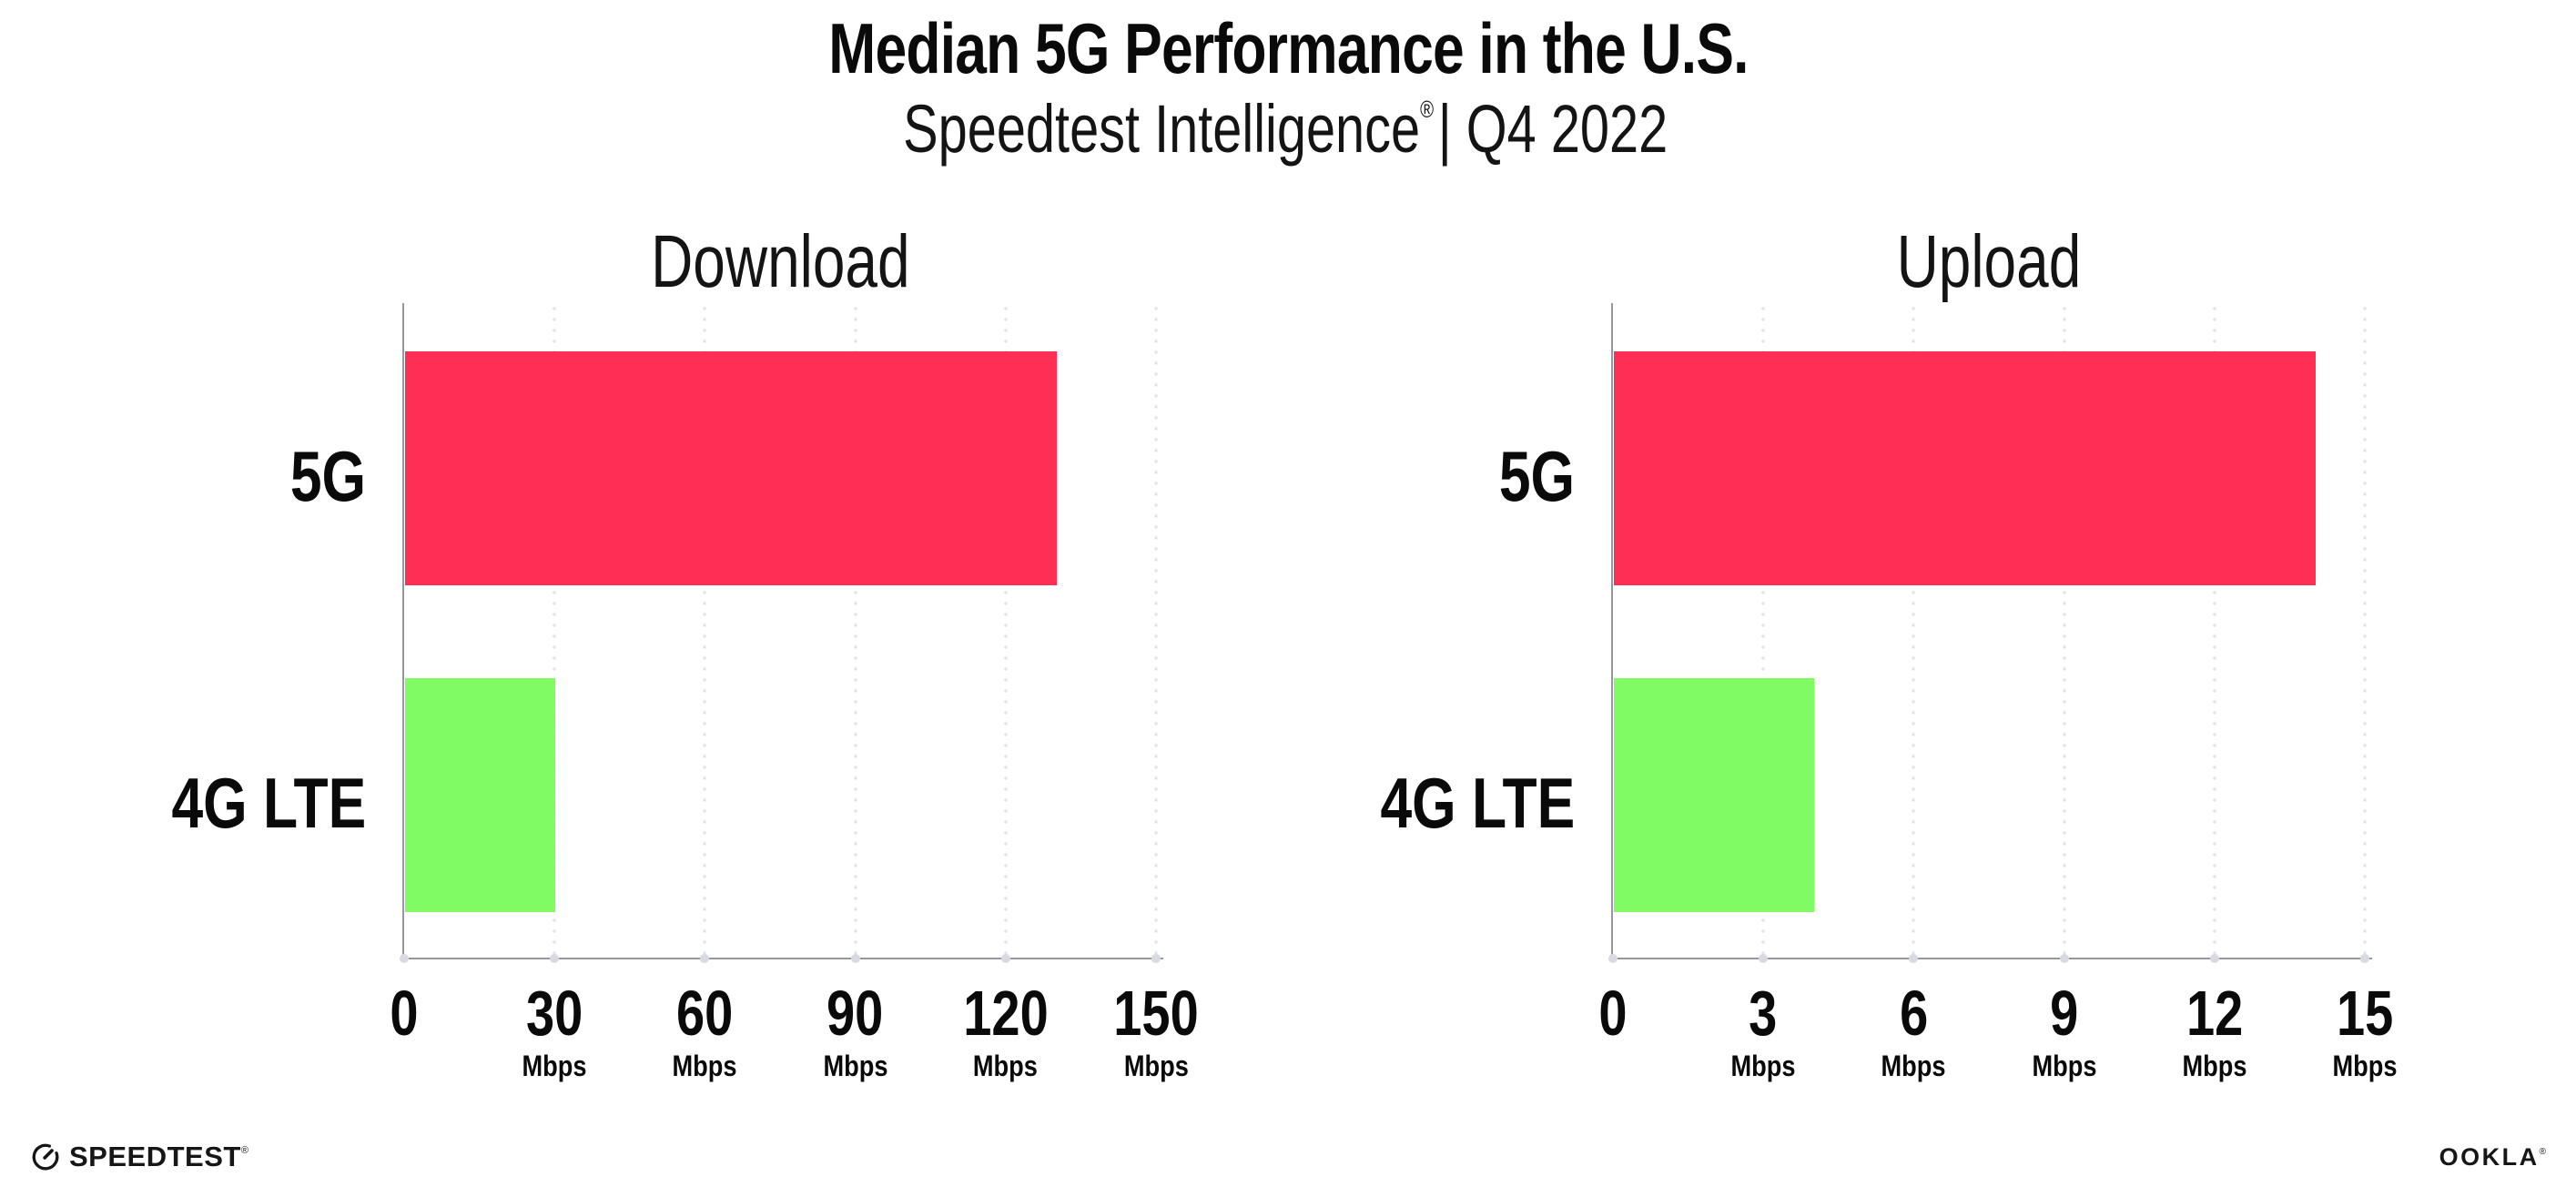 Image resolution: width=2576 pixels, height=1197 pixels. Describe the element at coordinates (1553, 129) in the screenshot. I see `subtitle-separator-period: | Q4 2022` at that location.